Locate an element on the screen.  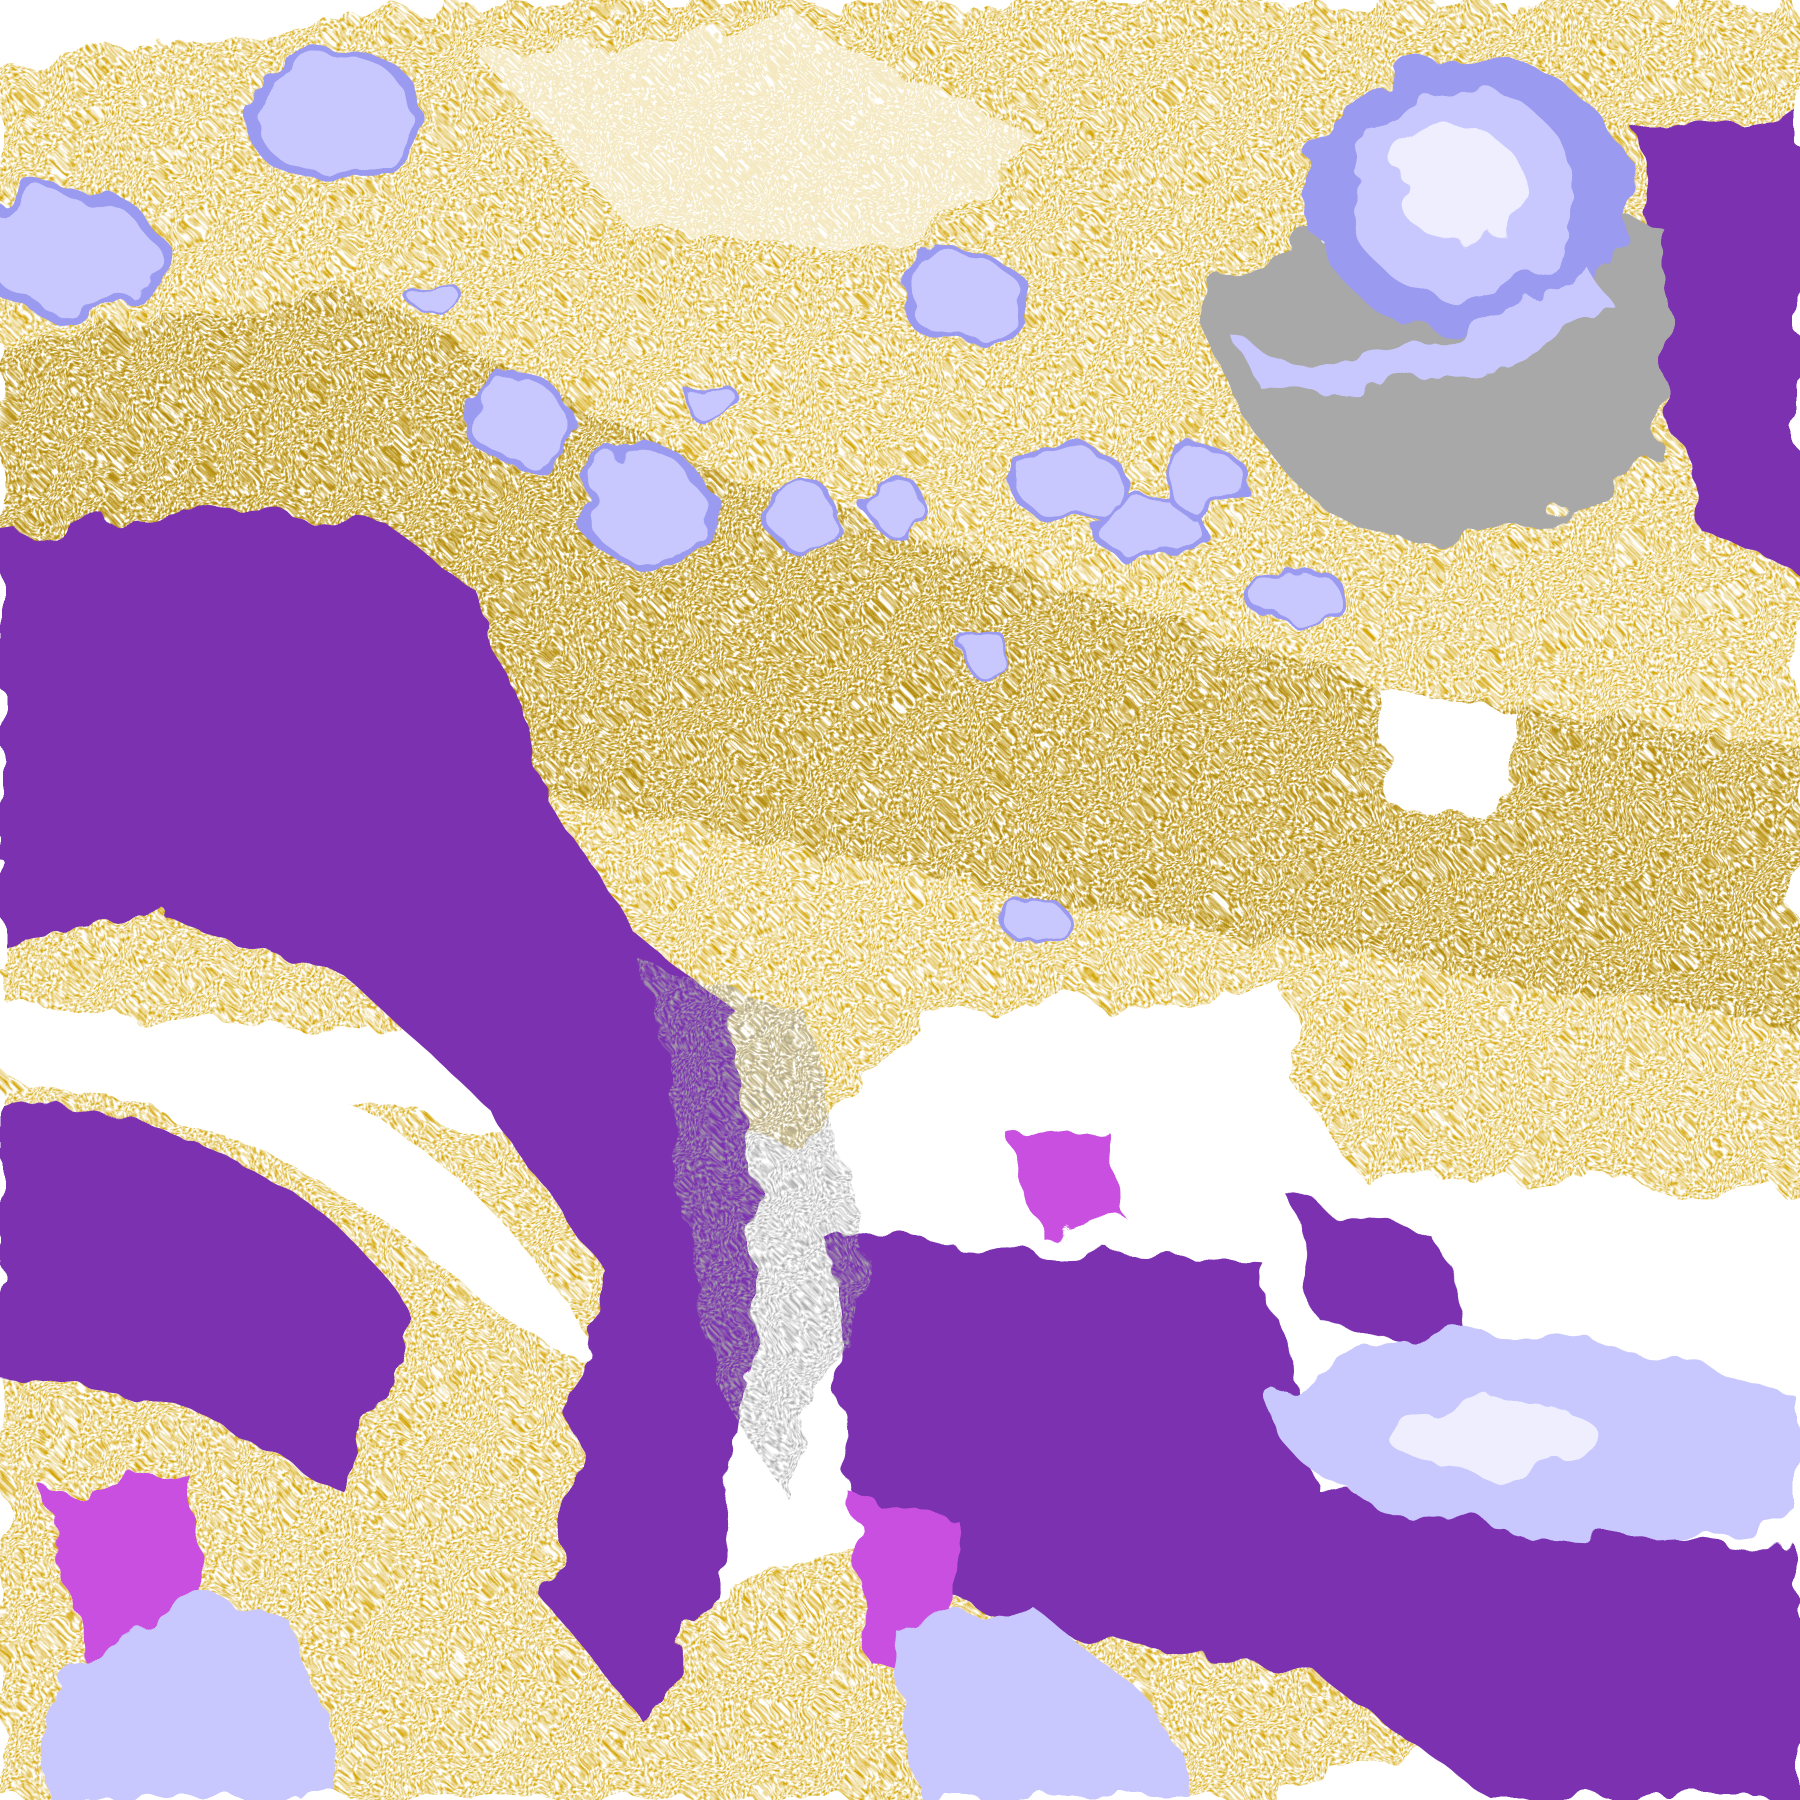
moisture-magenta is located at coordinates (1067, 1177).